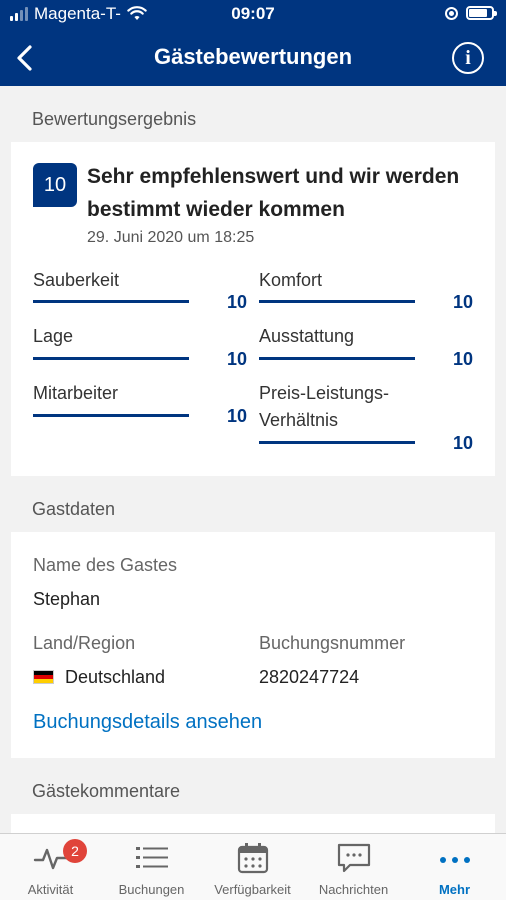 The height and width of the screenshot is (900, 506). What do you see at coordinates (115, 677) in the screenshot?
I see `country-value: Deutschland` at bounding box center [115, 677].